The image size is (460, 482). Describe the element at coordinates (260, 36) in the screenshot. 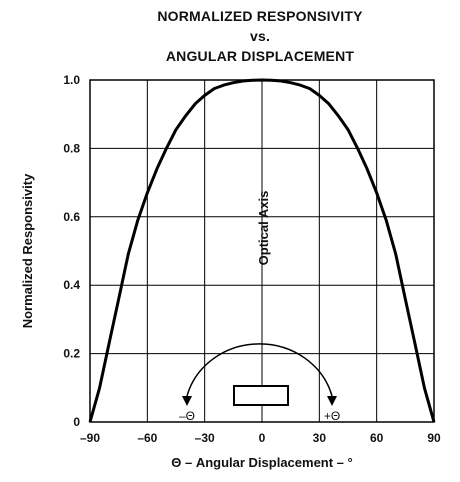

I see `chart-title-line-2: vs.` at that location.